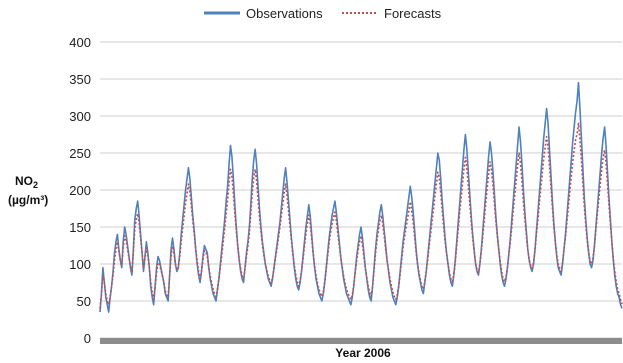  Describe the element at coordinates (80, 264) in the screenshot. I see `y-tick-label-100: 100` at that location.